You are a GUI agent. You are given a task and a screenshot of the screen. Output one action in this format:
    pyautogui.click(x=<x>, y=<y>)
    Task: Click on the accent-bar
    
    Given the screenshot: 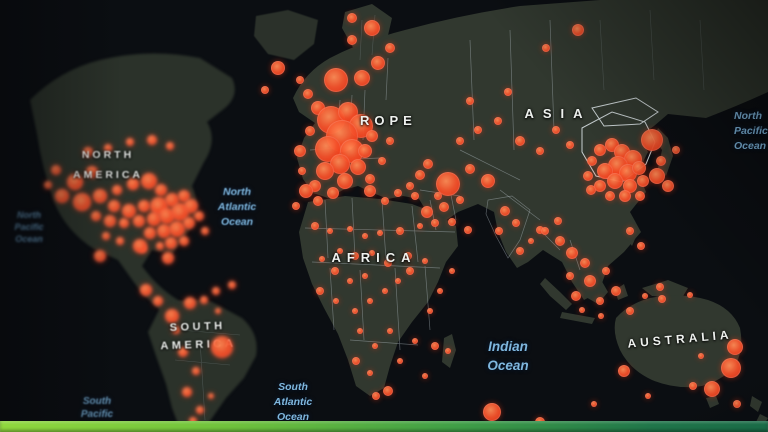 What is the action you would take?
    pyautogui.click(x=384, y=426)
    